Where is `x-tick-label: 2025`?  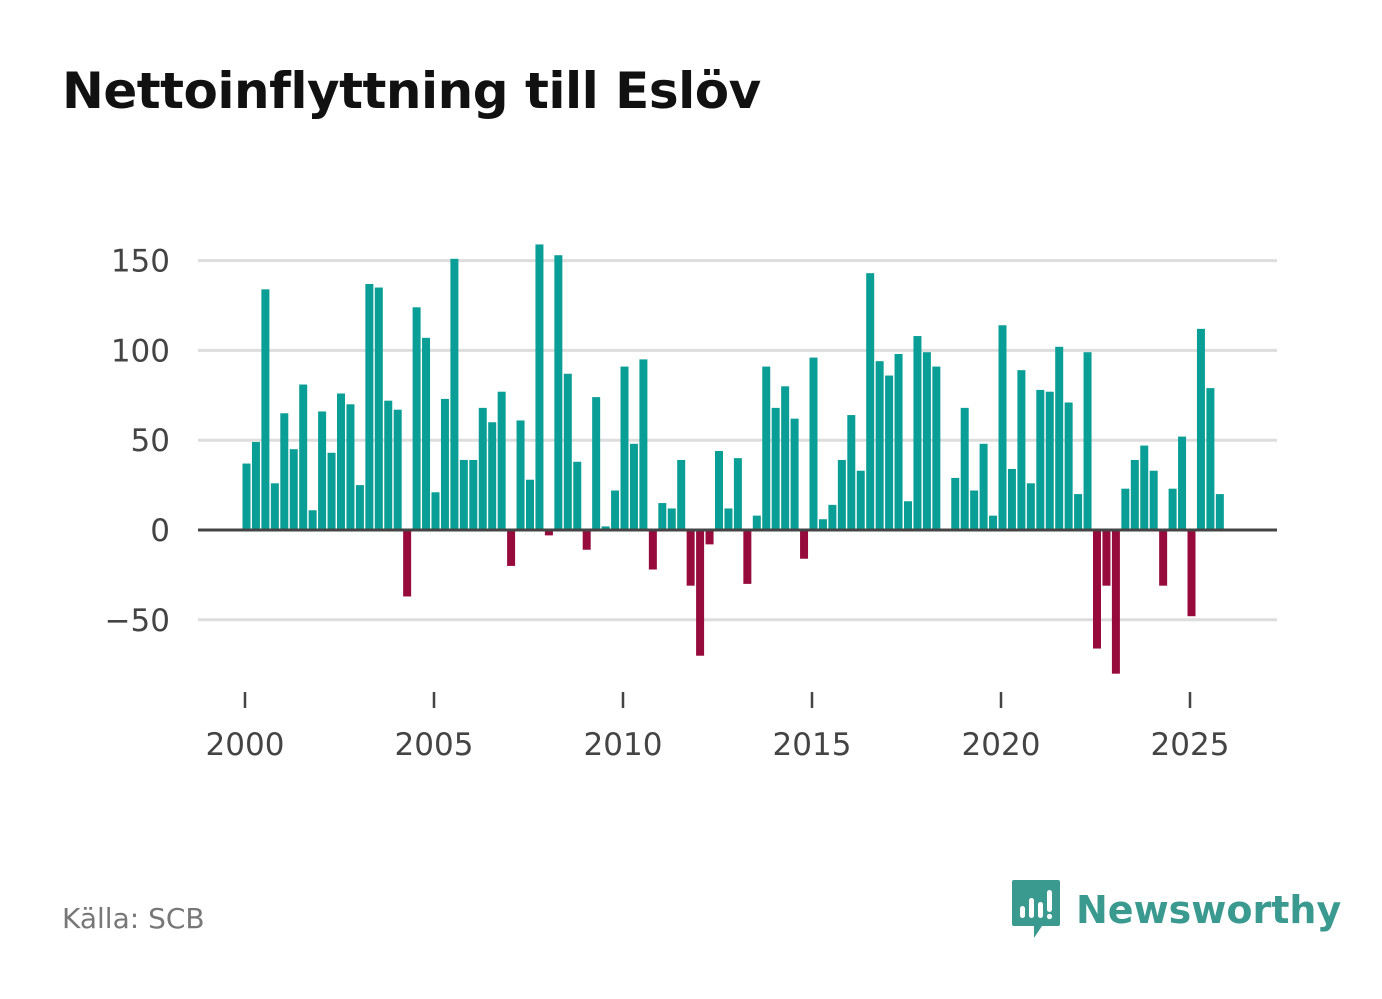 x-tick-label: 2025 is located at coordinates (1190, 745).